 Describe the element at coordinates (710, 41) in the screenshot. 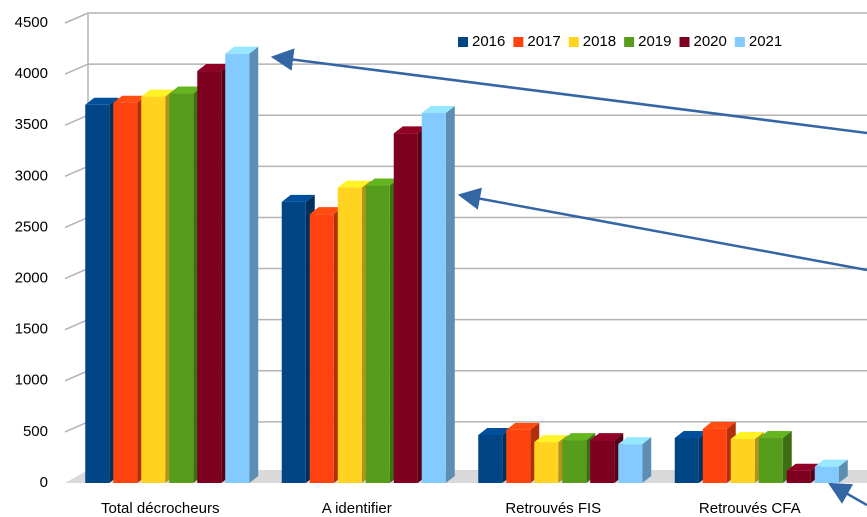

I see `legend-label: 2020` at that location.